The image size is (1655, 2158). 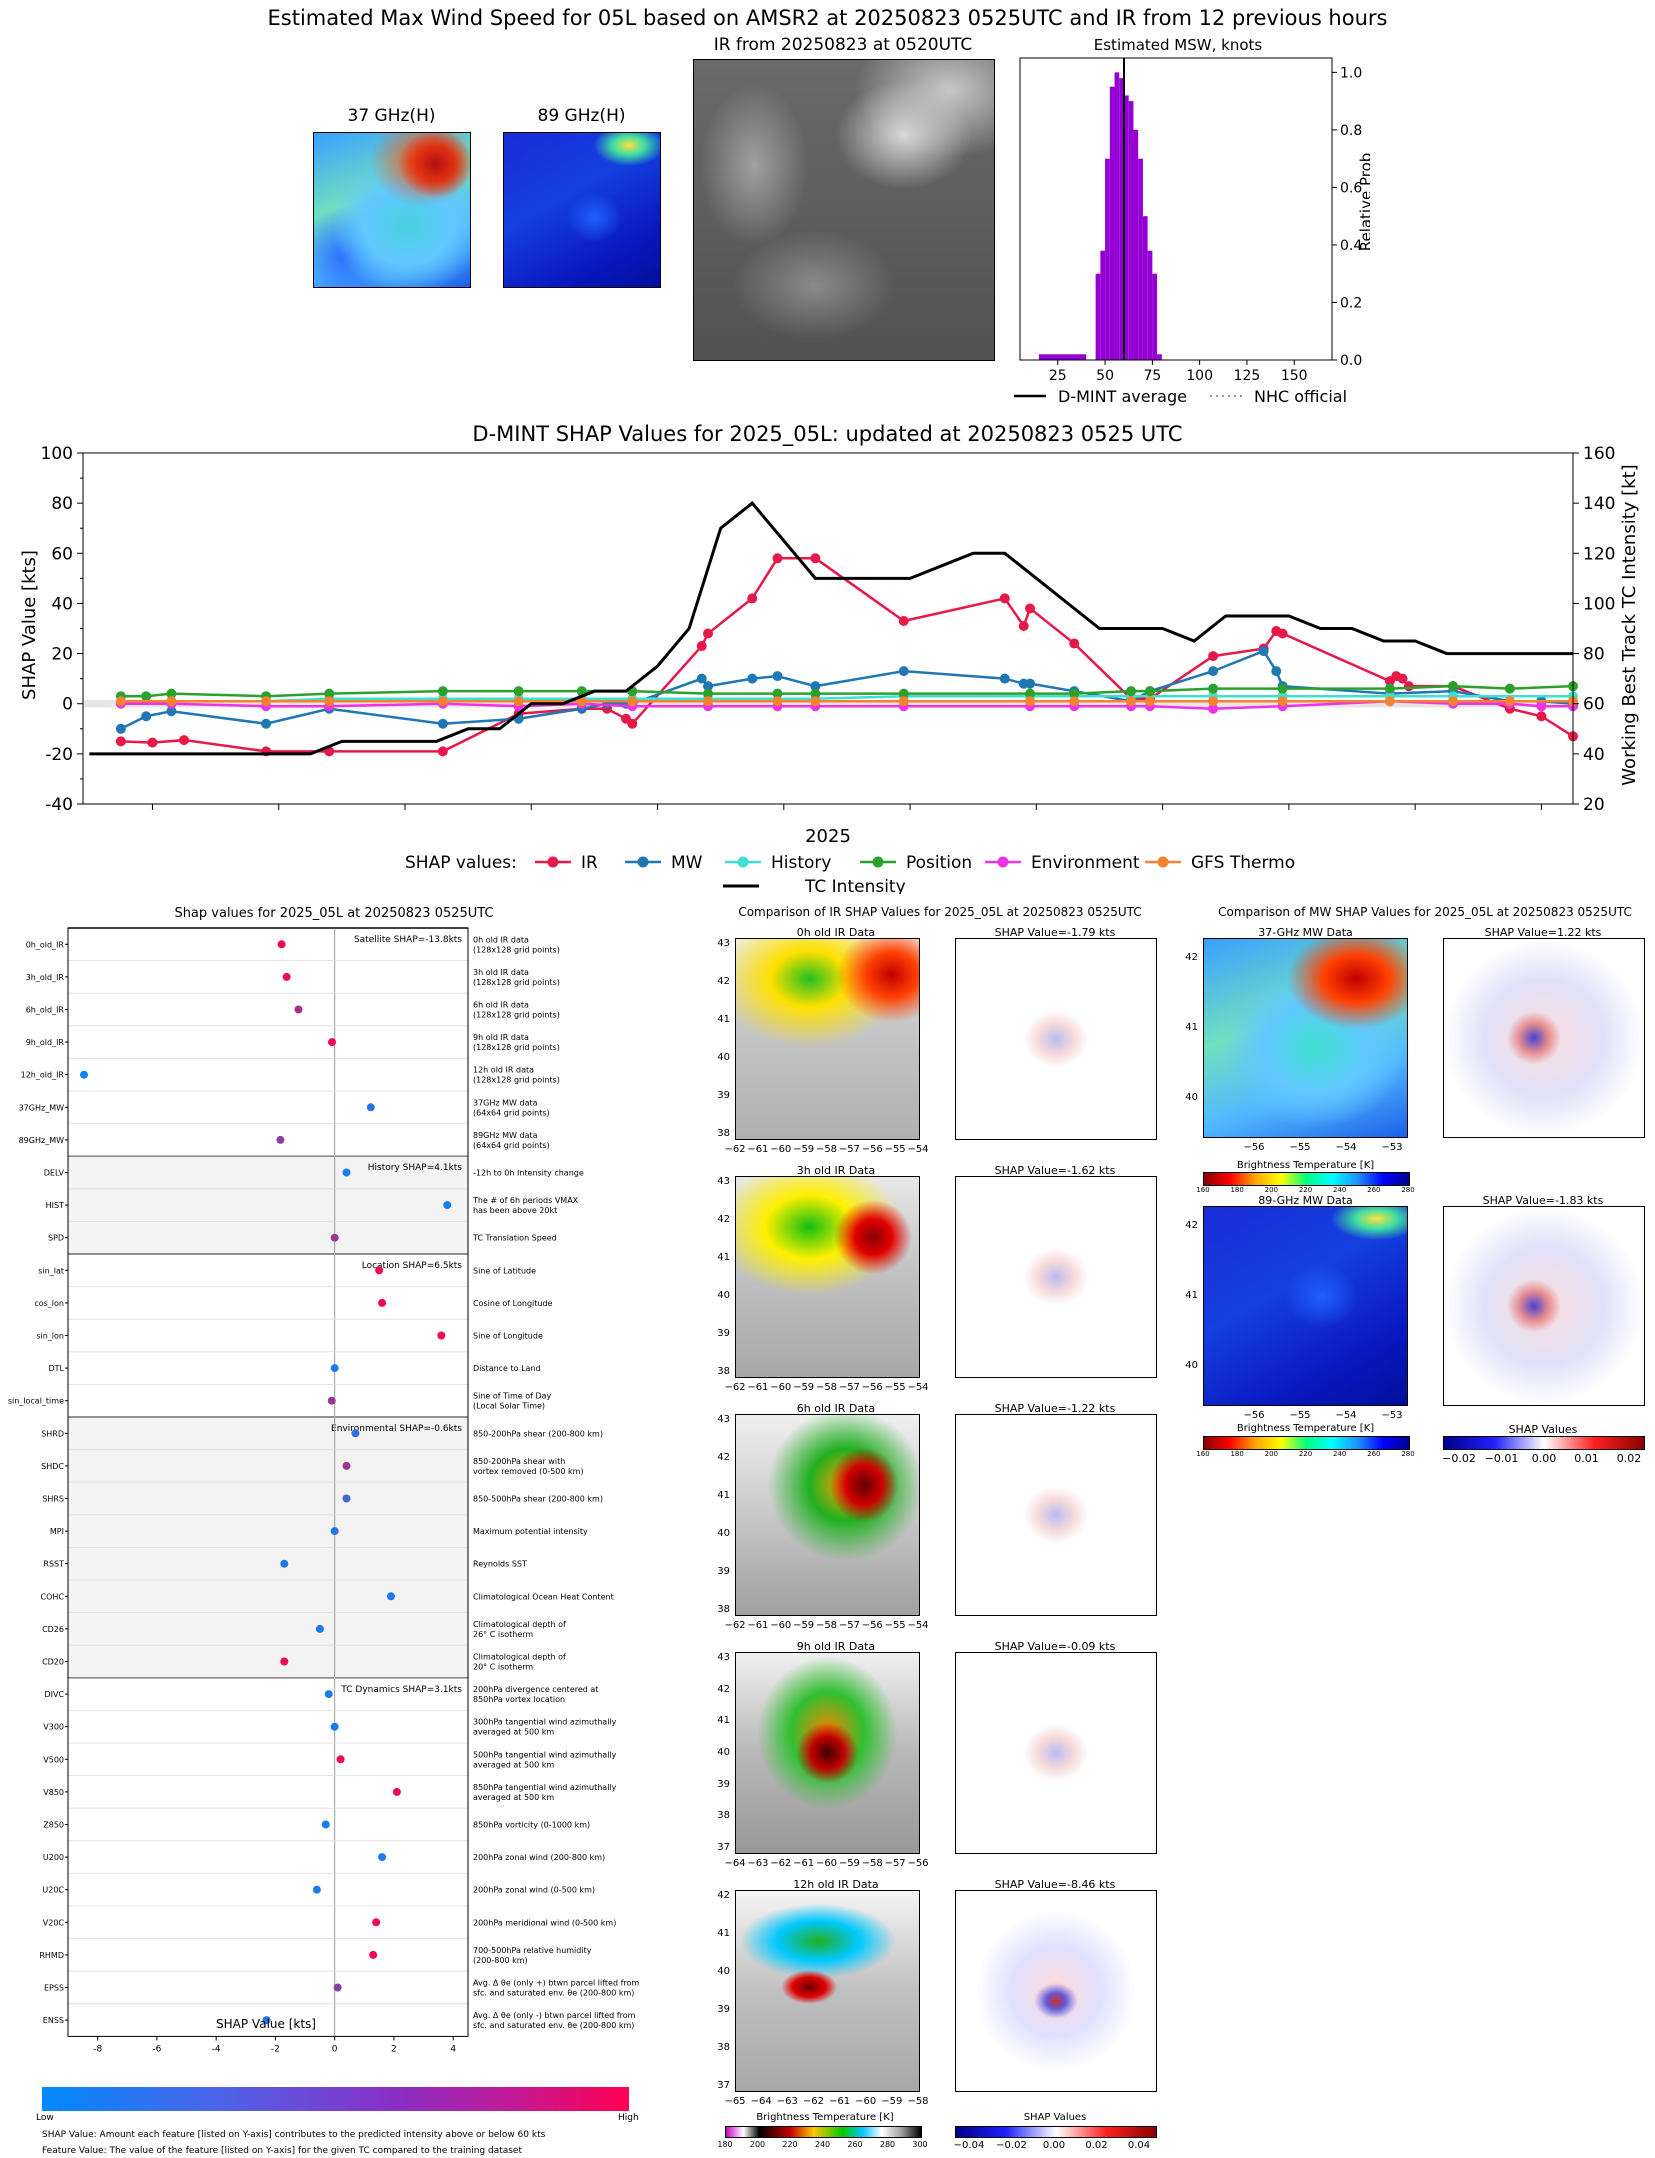 What do you see at coordinates (516, 1047) in the screenshot?
I see `shapbar-description: (128x128 grid points)` at bounding box center [516, 1047].